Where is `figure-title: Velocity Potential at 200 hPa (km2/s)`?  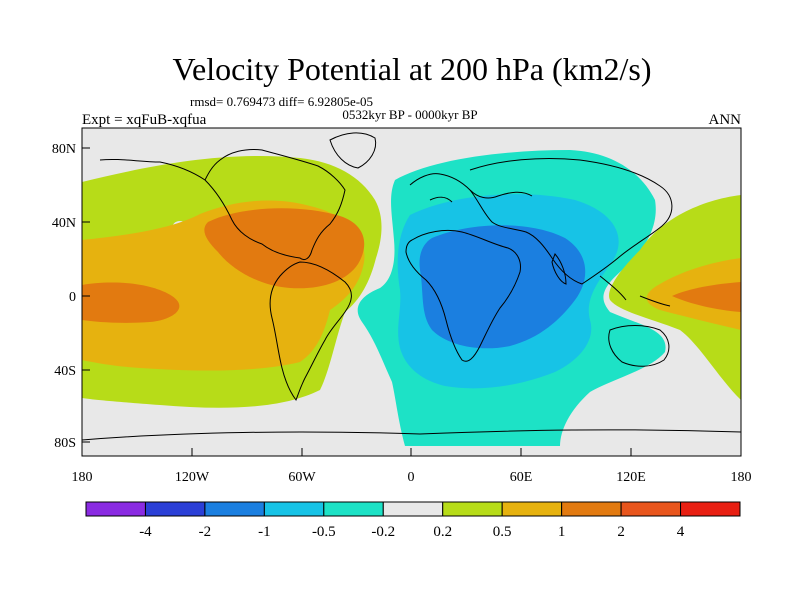 figure-title: Velocity Potential at 200 hPa (km2/s) is located at coordinates (411, 69).